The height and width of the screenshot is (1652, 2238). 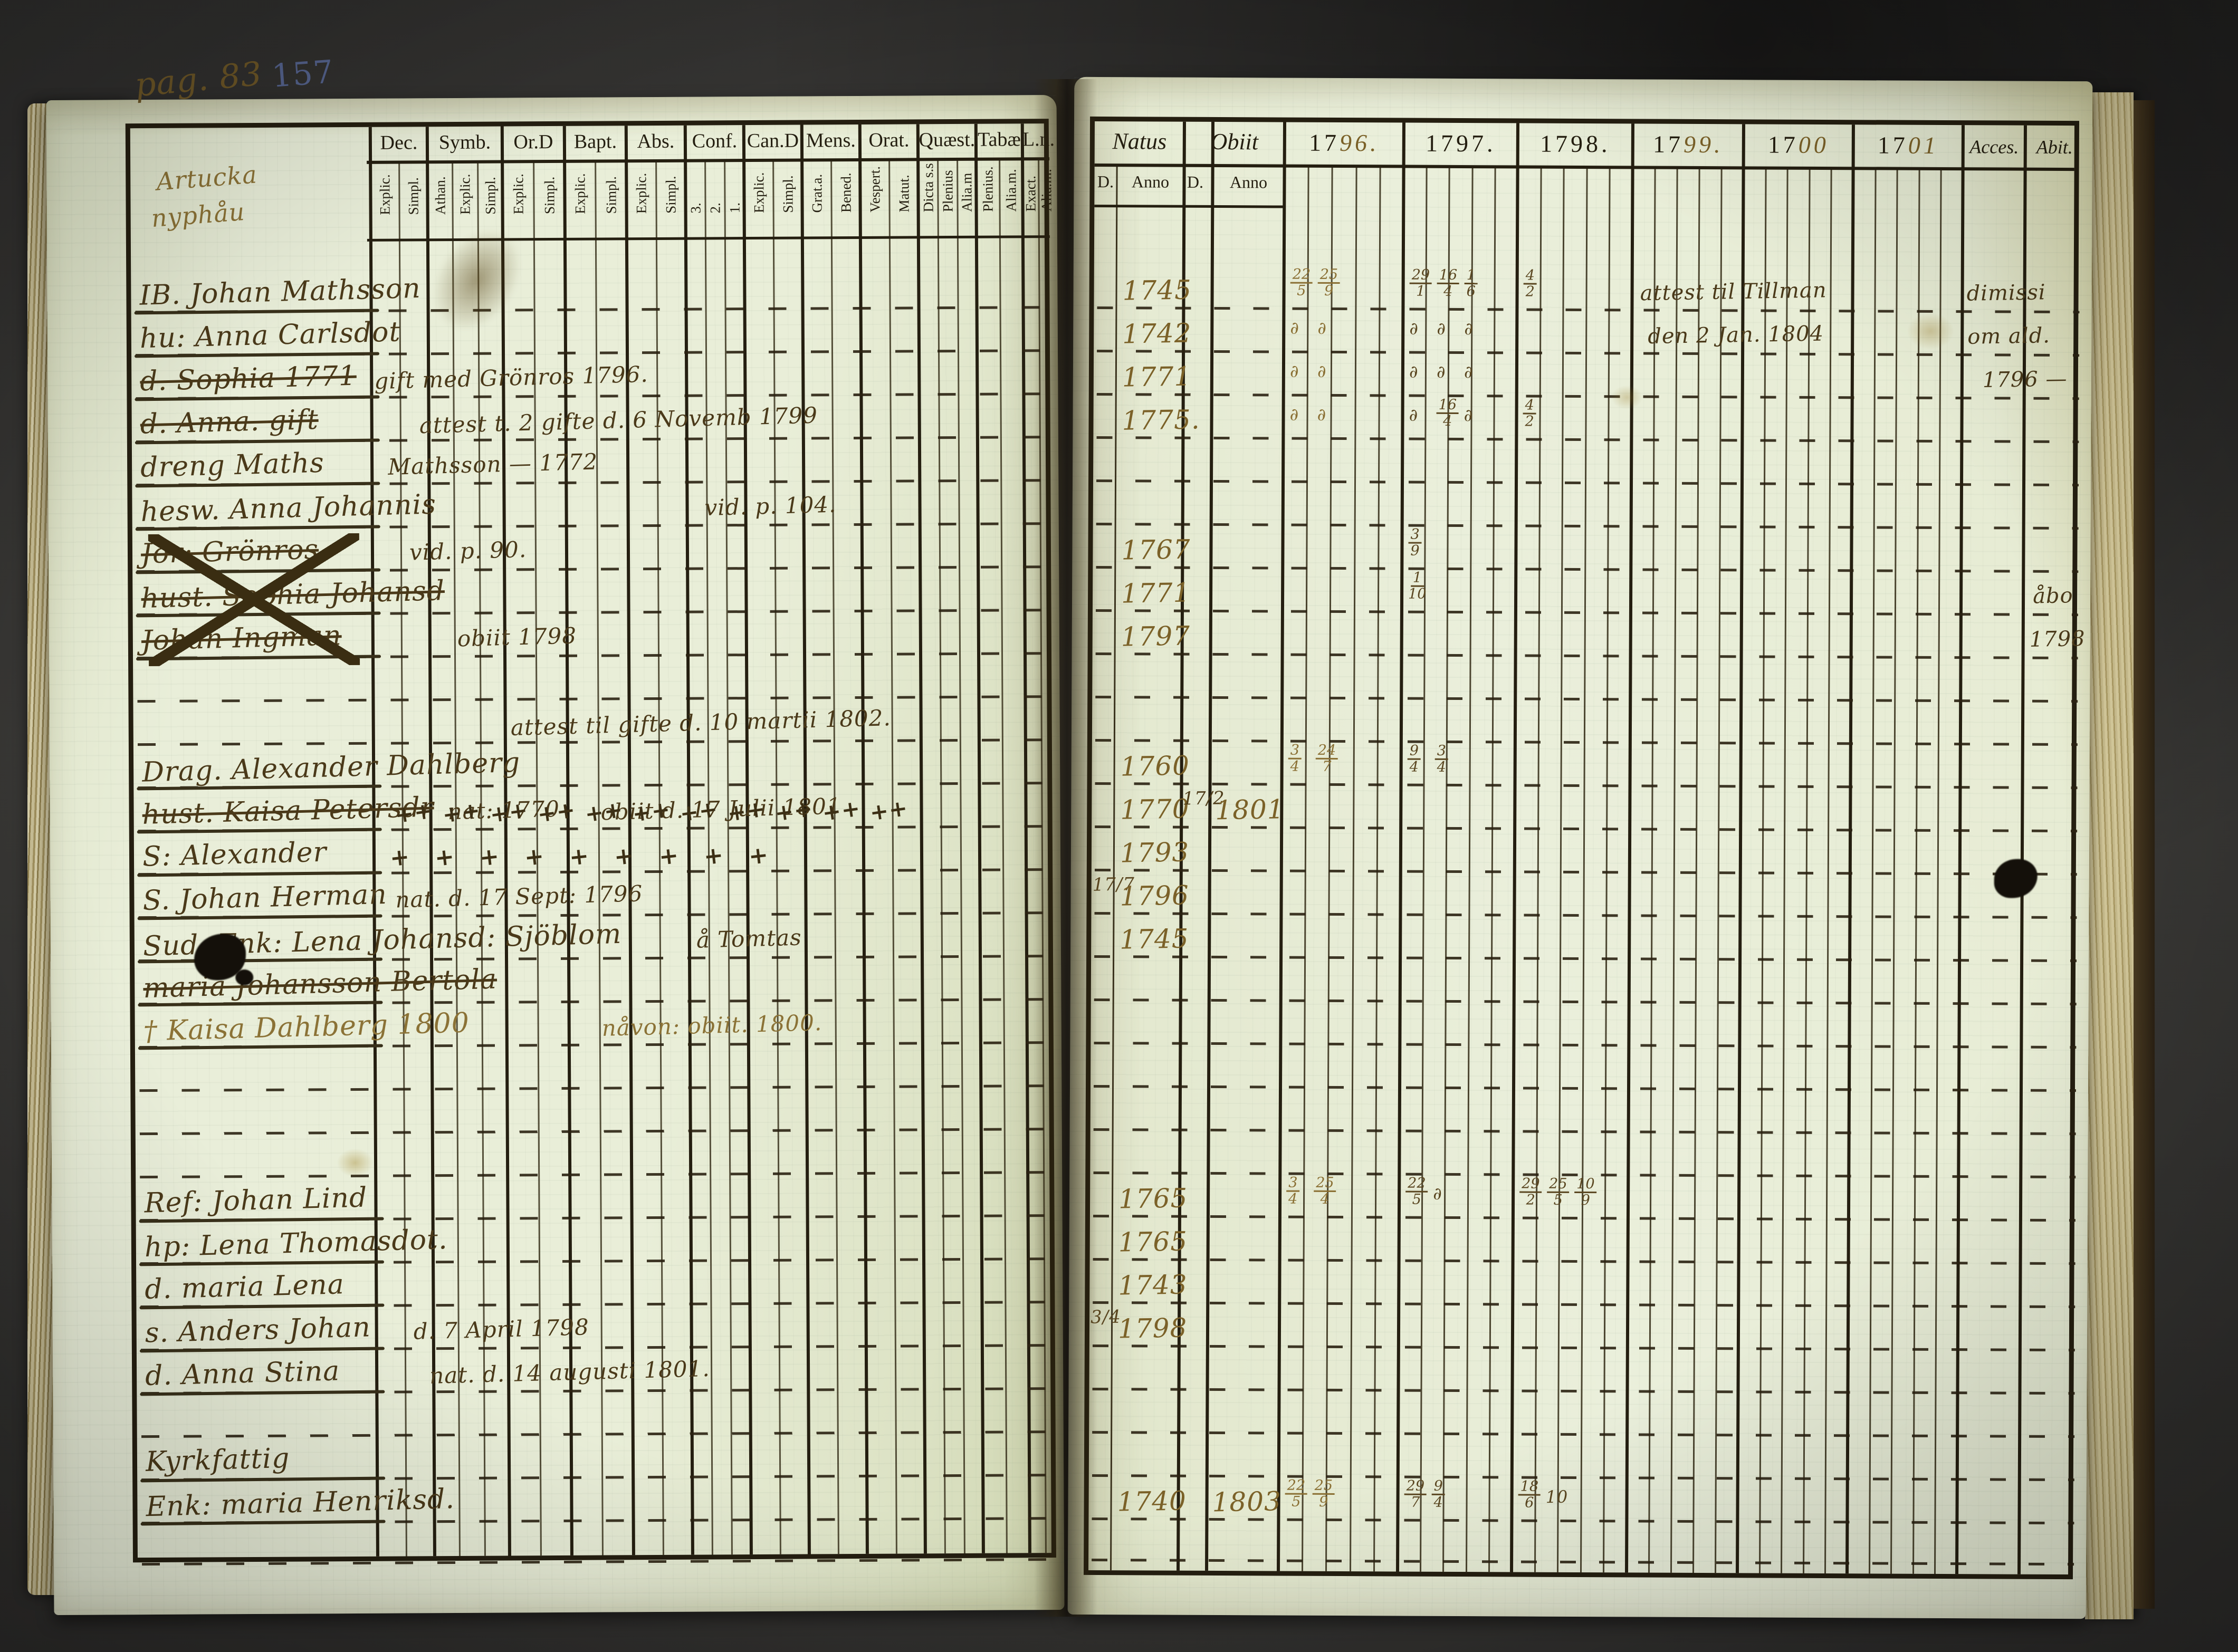 What do you see at coordinates (947, 191) in the screenshot?
I see `column-sublabel: Plenius` at bounding box center [947, 191].